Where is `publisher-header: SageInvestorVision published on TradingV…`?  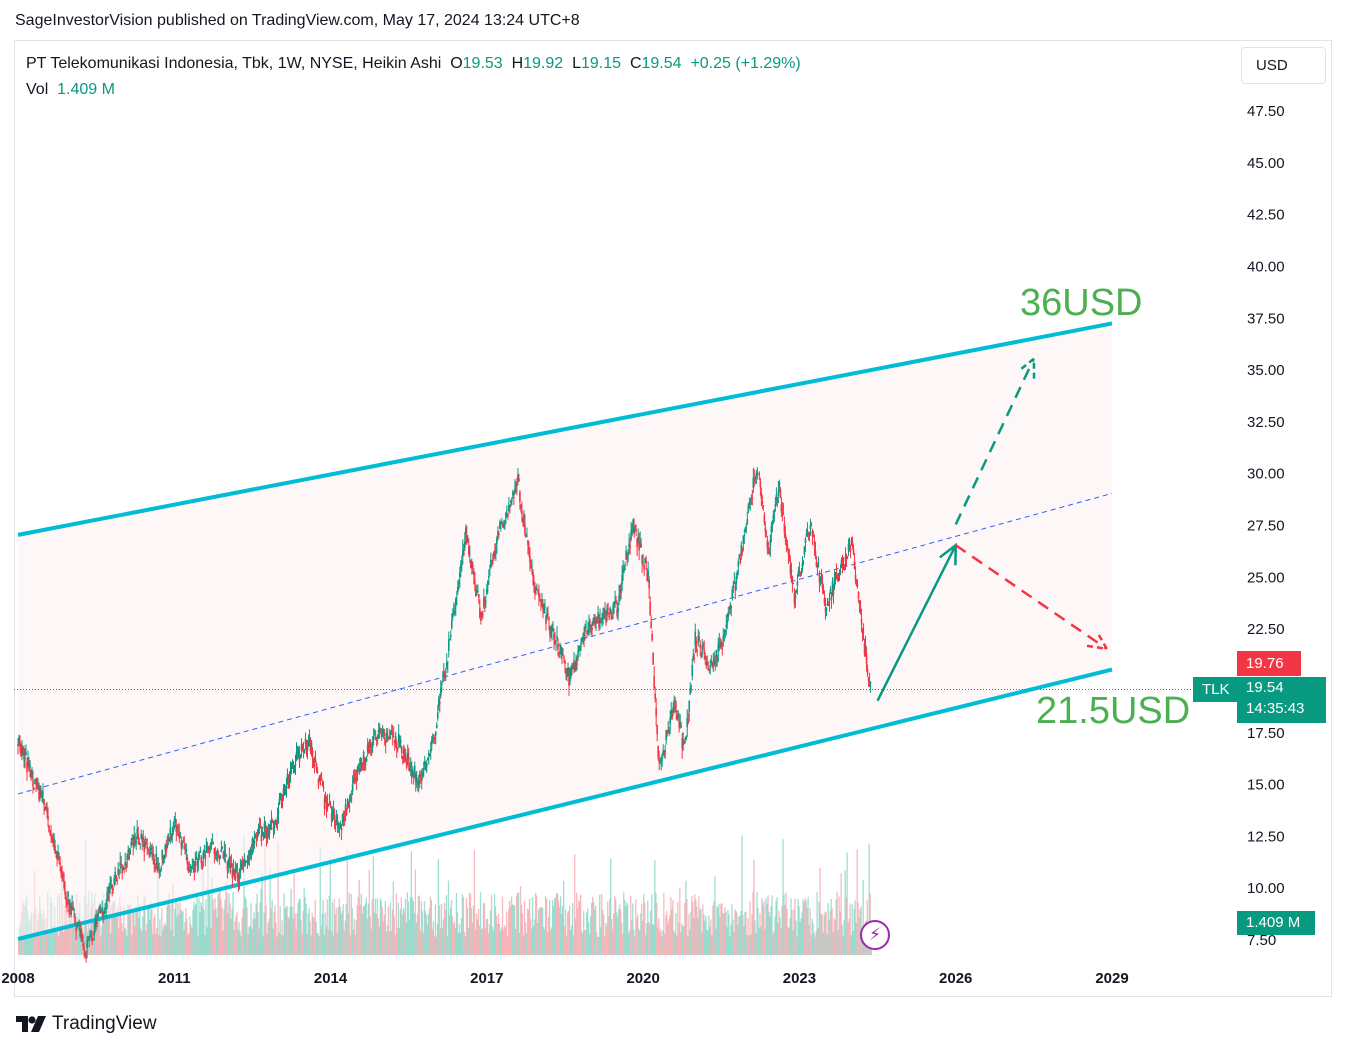 publisher-header: SageInvestorVision published on TradingV… is located at coordinates (297, 20).